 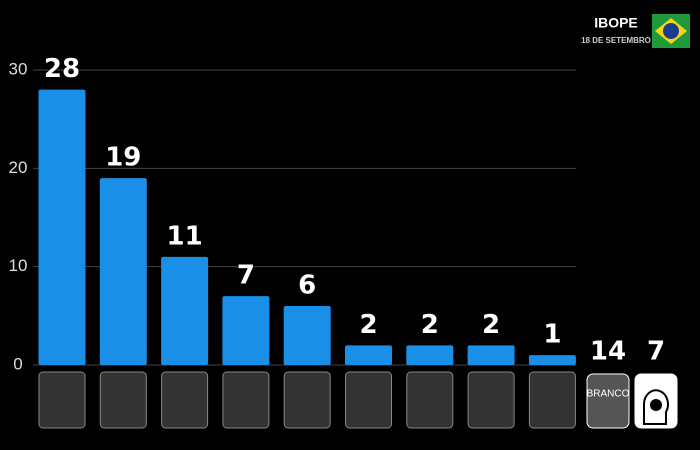 What do you see at coordinates (671, 31) in the screenshot?
I see `flag` at bounding box center [671, 31].